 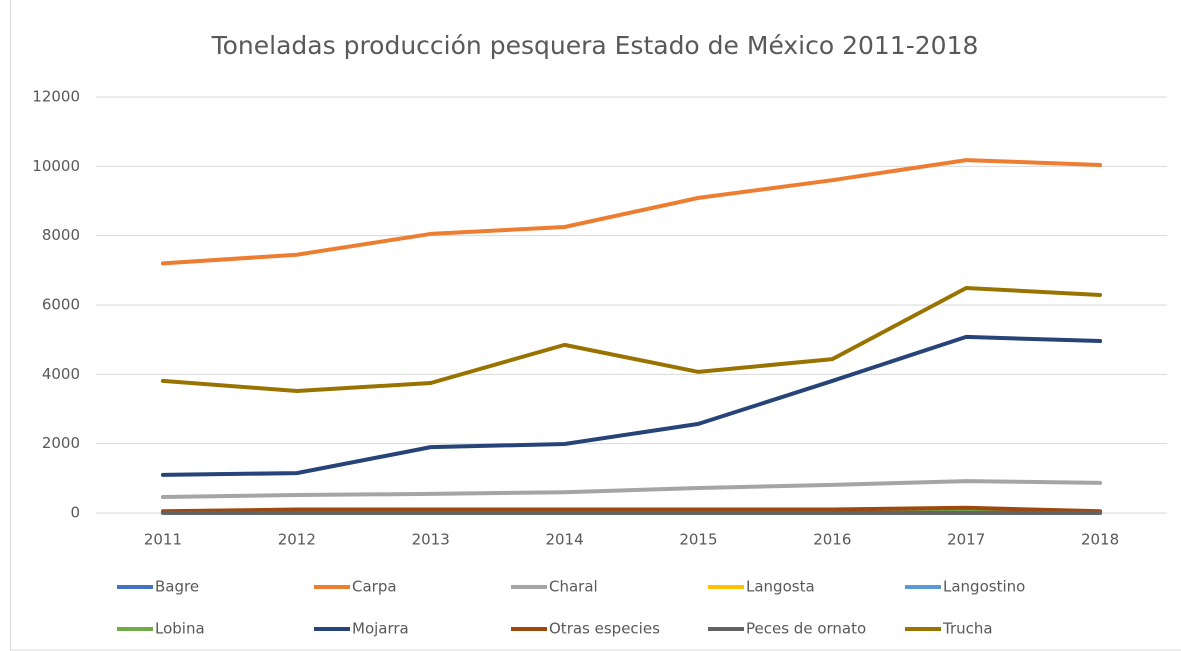 What do you see at coordinates (806, 629) in the screenshot?
I see `legend-label: Peces de ornato` at bounding box center [806, 629].